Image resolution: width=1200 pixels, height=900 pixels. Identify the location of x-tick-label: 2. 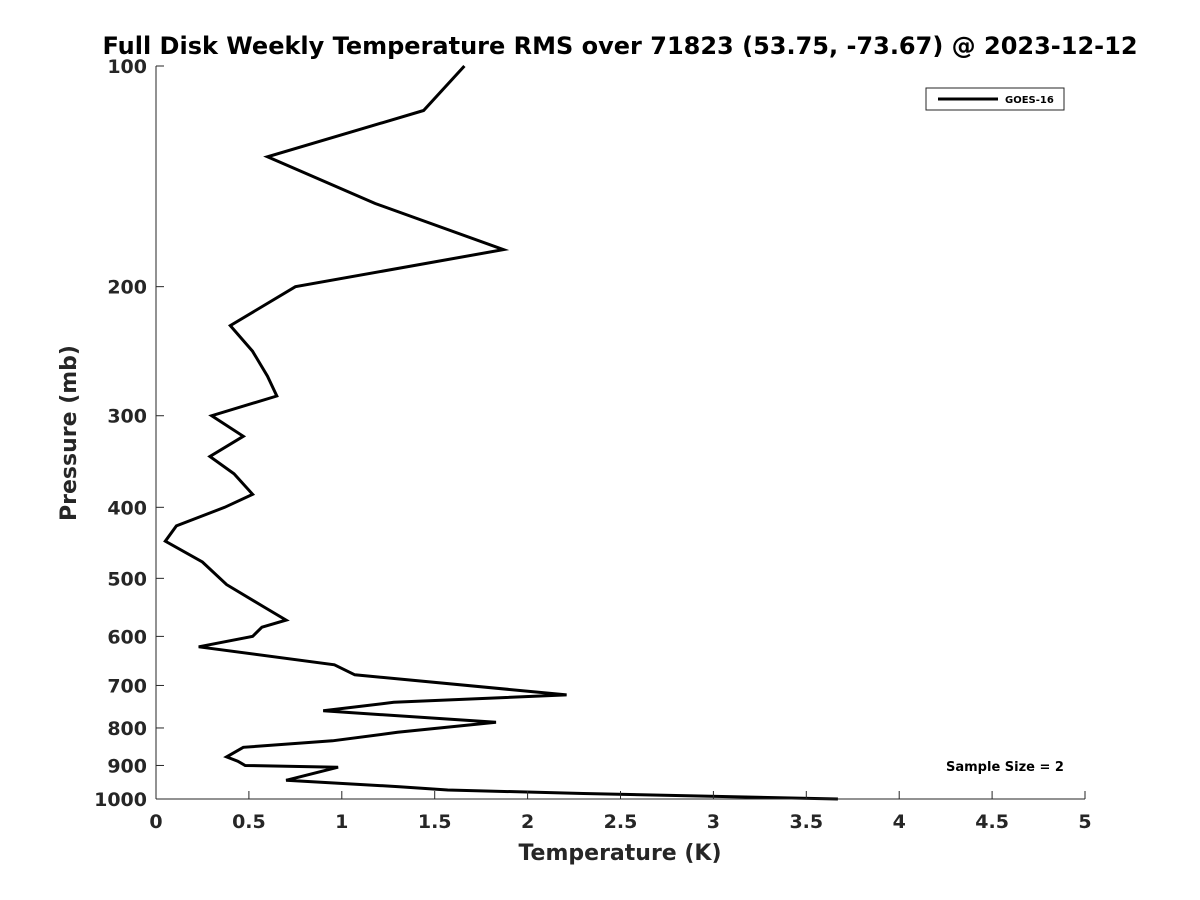
(527, 822).